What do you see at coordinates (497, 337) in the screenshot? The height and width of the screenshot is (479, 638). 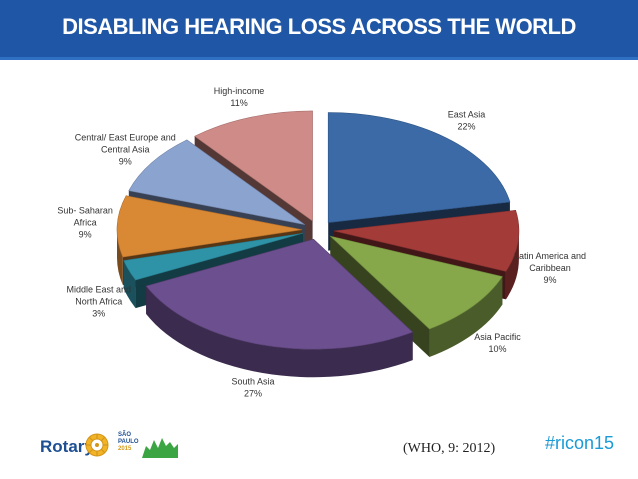 I see `slice-name-2-0: Asia Pacific` at bounding box center [497, 337].